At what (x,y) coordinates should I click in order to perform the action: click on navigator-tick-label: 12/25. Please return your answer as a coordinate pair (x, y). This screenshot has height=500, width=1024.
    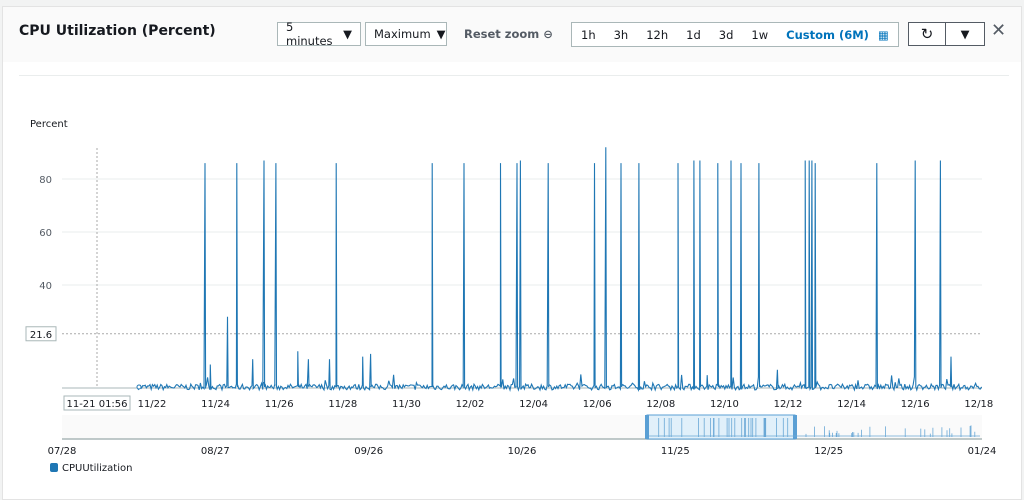
    Looking at the image, I should click on (828, 451).